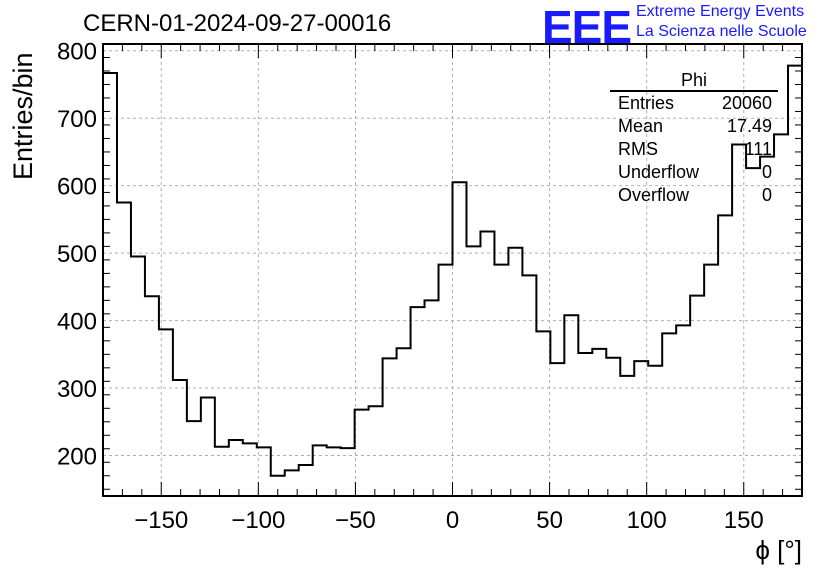  Describe the element at coordinates (355, 520) in the screenshot. I see `x-tick-label: −50` at that location.